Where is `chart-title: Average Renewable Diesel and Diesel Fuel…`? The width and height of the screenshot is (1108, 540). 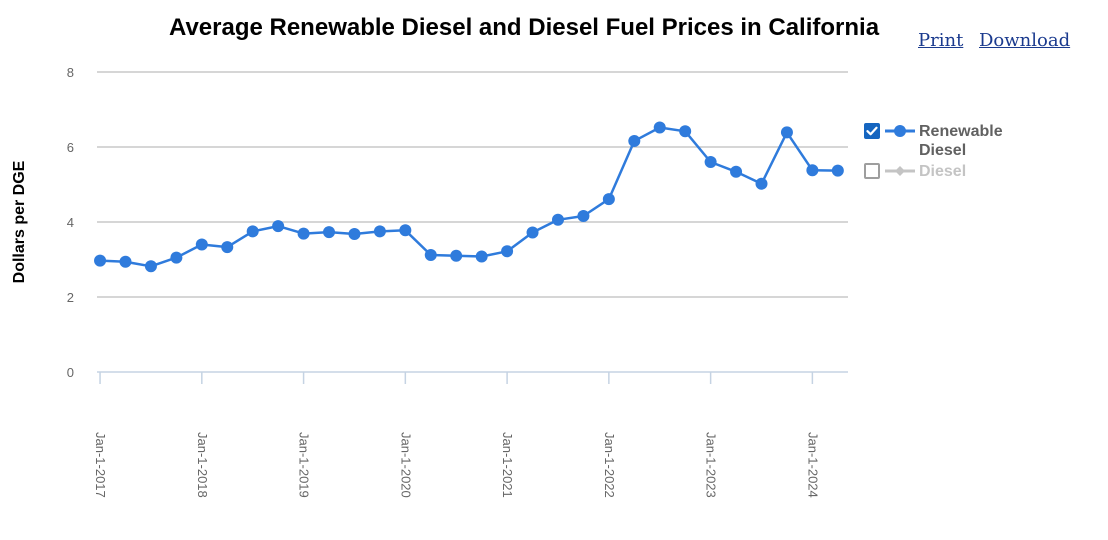 chart-title: Average Renewable Diesel and Diesel Fuel… is located at coordinates (524, 27).